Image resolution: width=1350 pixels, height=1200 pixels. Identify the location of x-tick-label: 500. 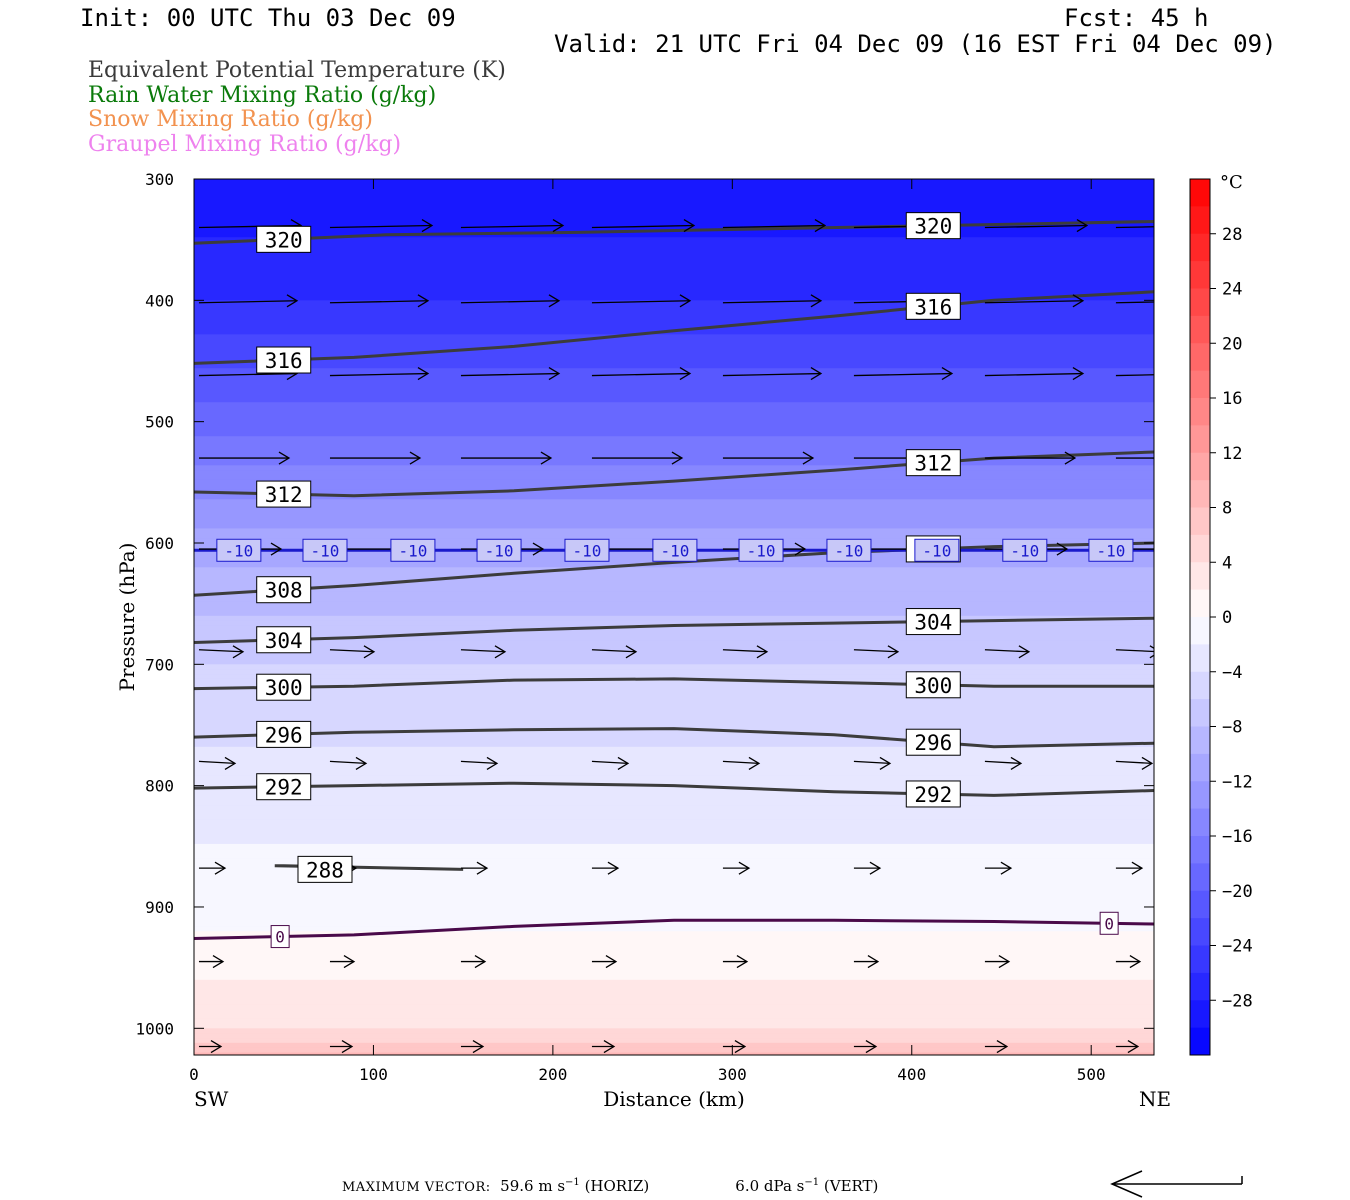
(1091, 1074).